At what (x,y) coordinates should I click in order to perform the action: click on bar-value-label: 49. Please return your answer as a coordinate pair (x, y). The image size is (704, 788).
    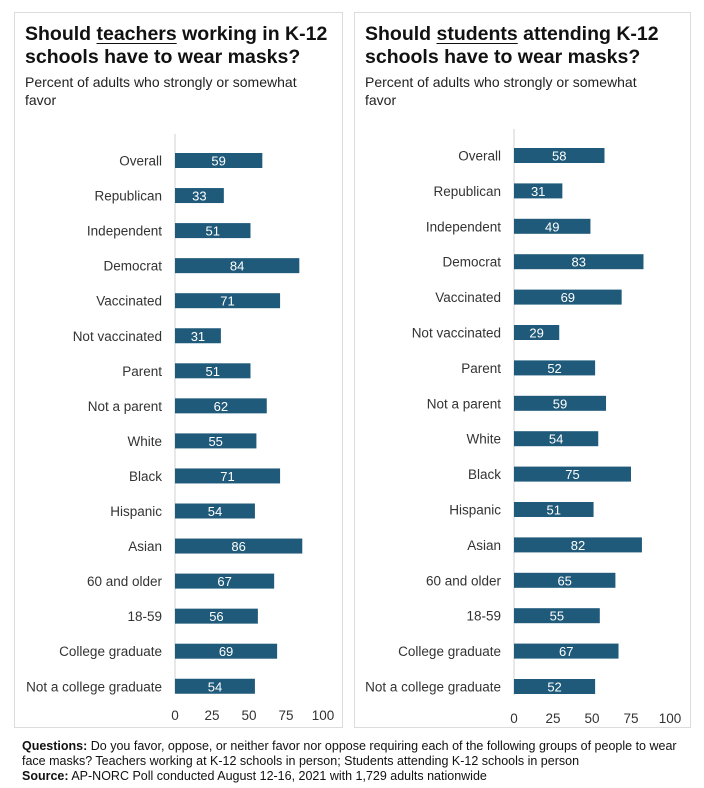
    Looking at the image, I should click on (552, 226).